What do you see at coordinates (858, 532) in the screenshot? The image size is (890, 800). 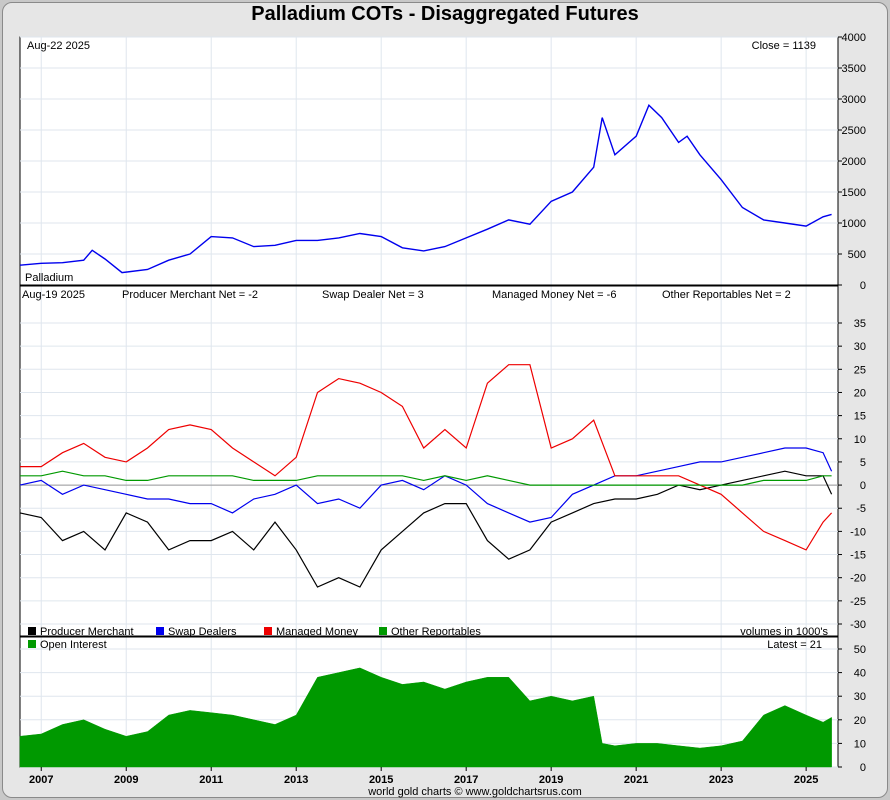 I see `y-tick-label: -10` at bounding box center [858, 532].